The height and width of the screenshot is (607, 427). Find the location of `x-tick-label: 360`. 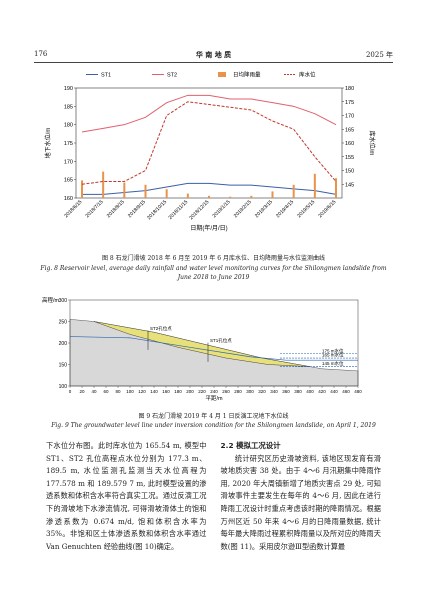

x-tick-label: 360 is located at coordinates (286, 391).